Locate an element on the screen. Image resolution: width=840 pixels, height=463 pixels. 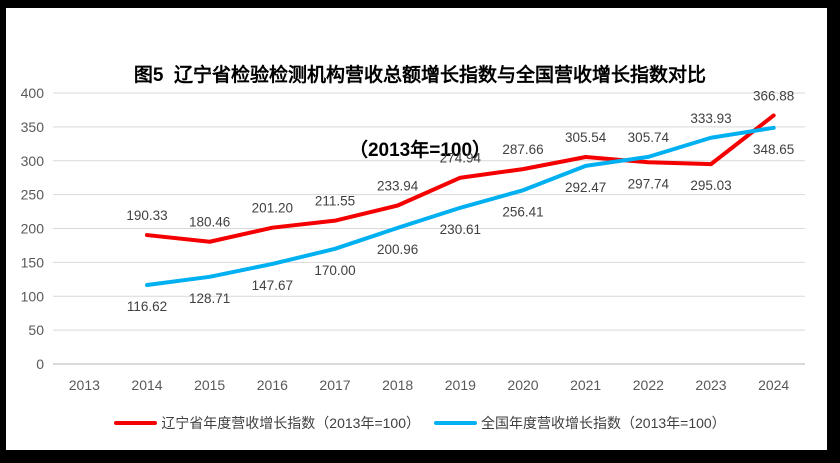
liaoning-data-label-2015: 180.46 is located at coordinates (209, 222).